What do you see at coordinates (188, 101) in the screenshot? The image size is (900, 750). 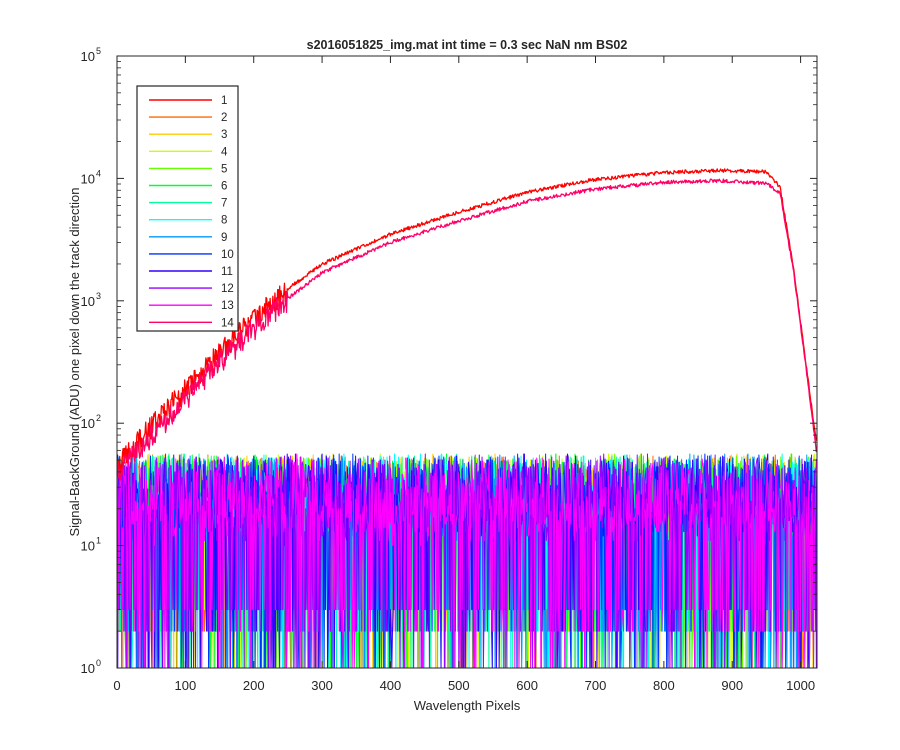 I see `legend-item: 1` at bounding box center [188, 101].